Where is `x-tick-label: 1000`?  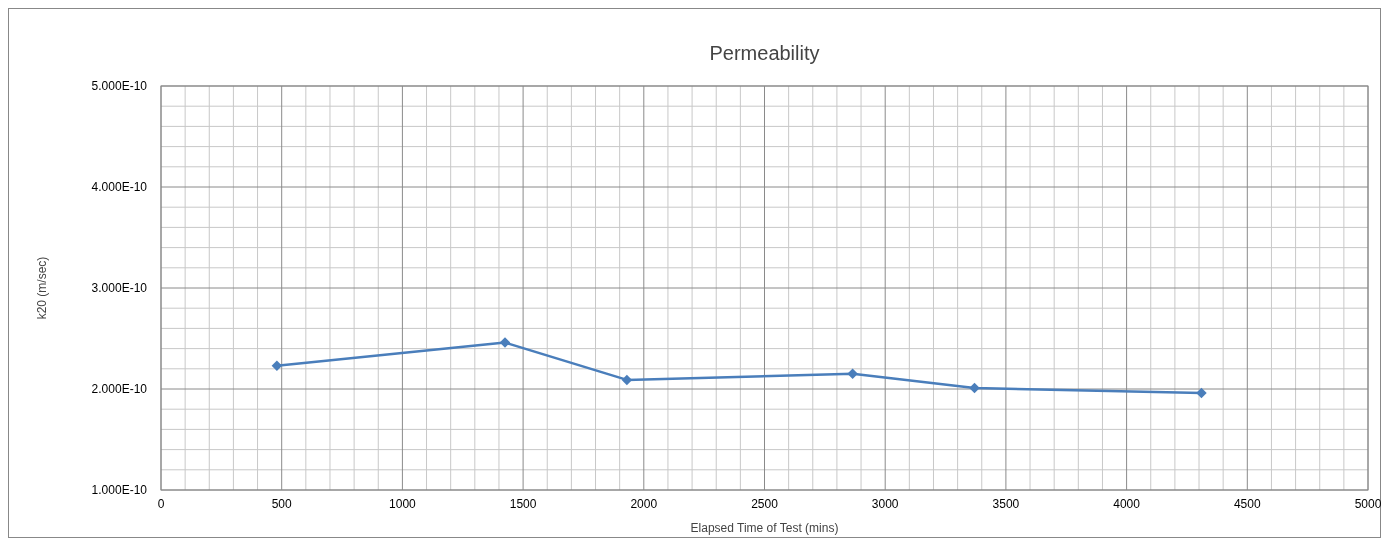 x-tick-label: 1000 is located at coordinates (403, 504).